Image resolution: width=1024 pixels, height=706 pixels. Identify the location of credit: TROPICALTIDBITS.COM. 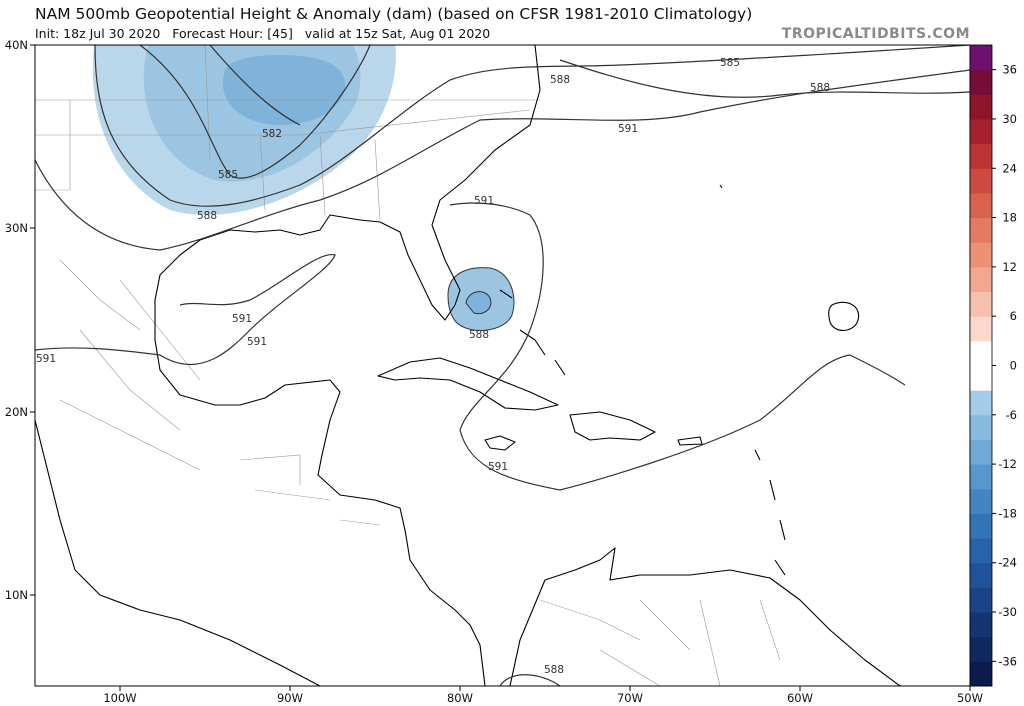
(876, 34).